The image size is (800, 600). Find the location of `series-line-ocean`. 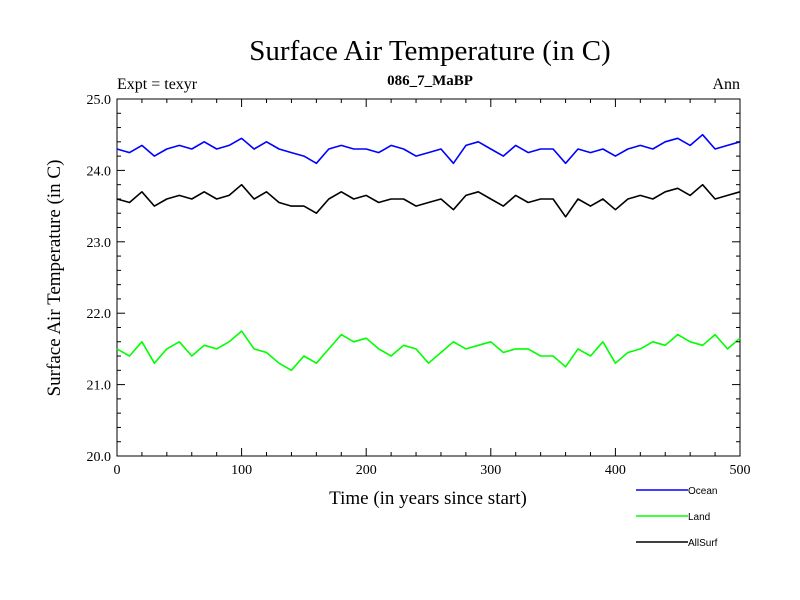

series-line-ocean is located at coordinates (428, 149).